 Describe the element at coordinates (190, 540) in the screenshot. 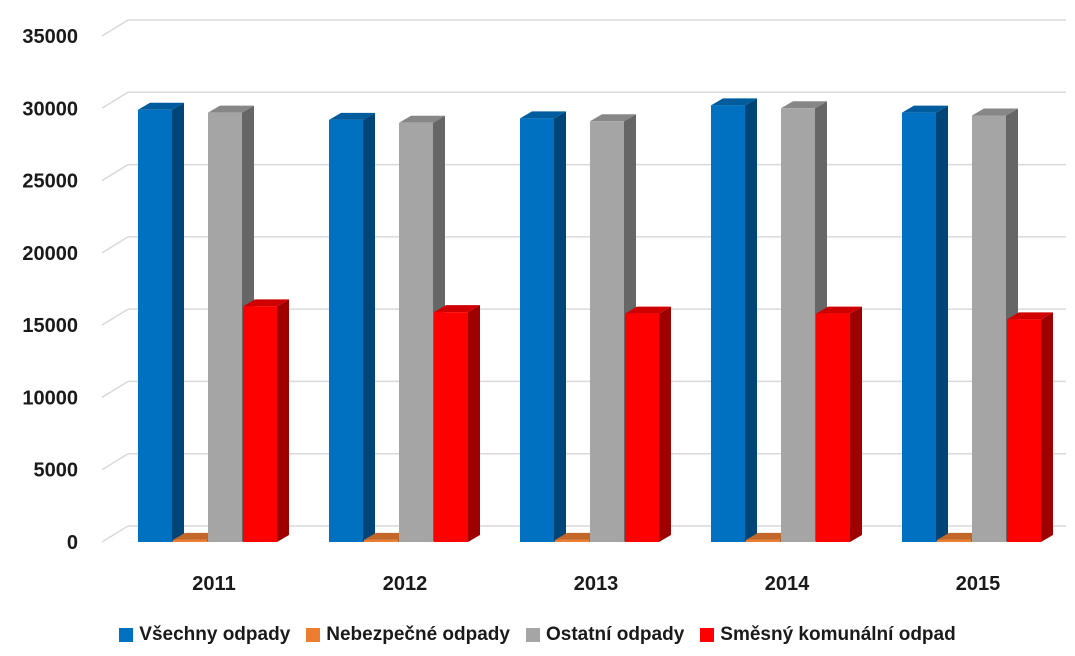

I see `bar-front-s1-2011` at that location.